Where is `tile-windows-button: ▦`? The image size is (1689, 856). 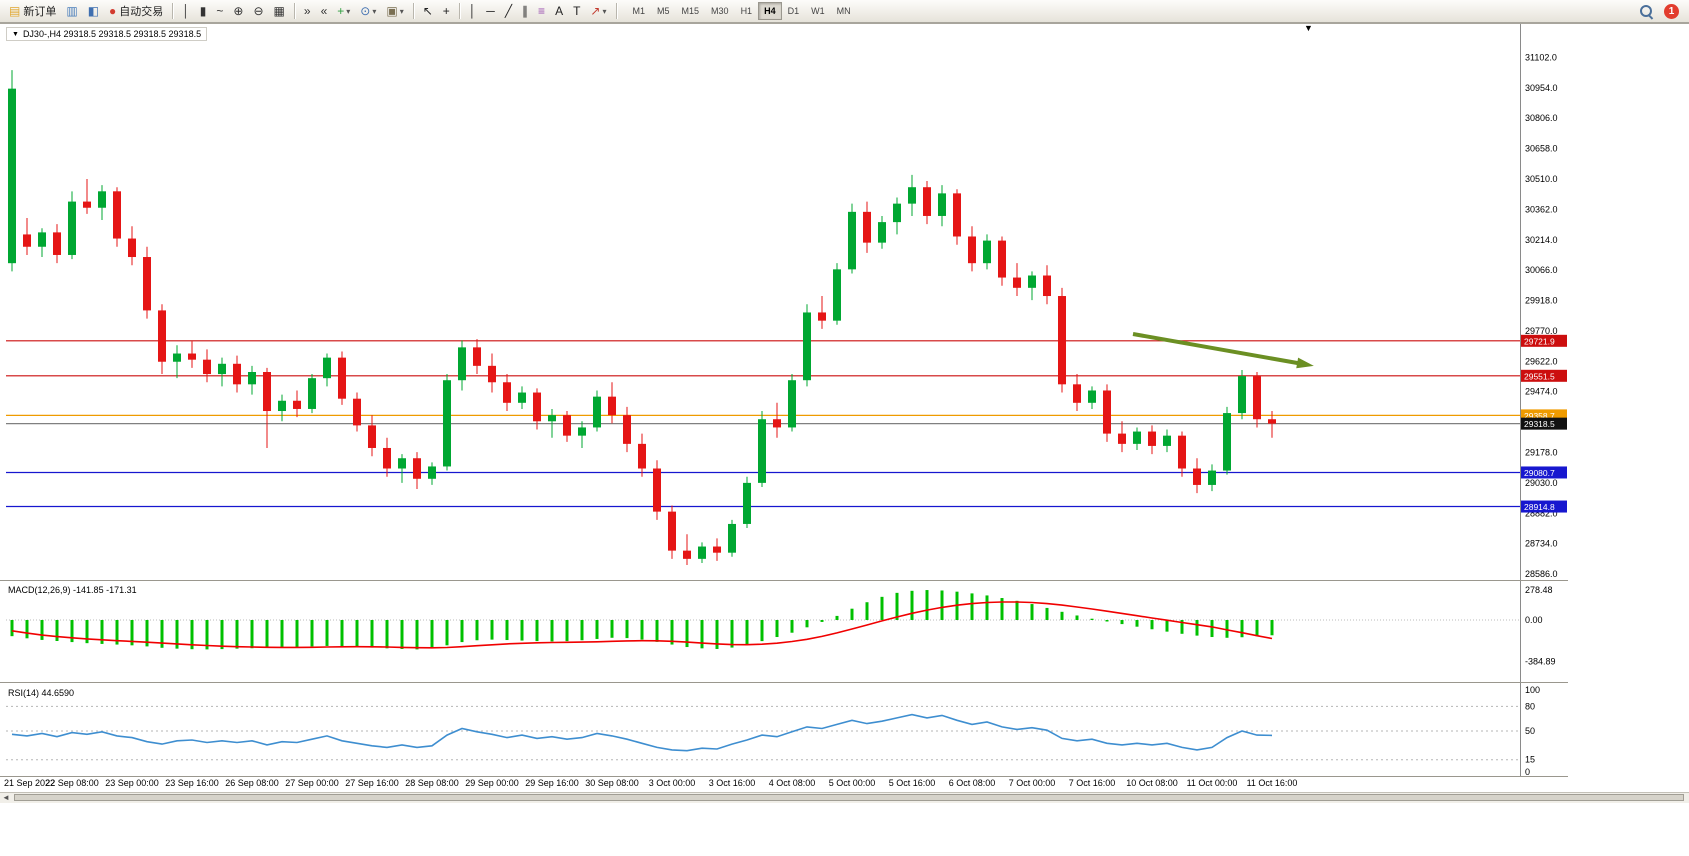 tile-windows-button: ▦ is located at coordinates (279, 11).